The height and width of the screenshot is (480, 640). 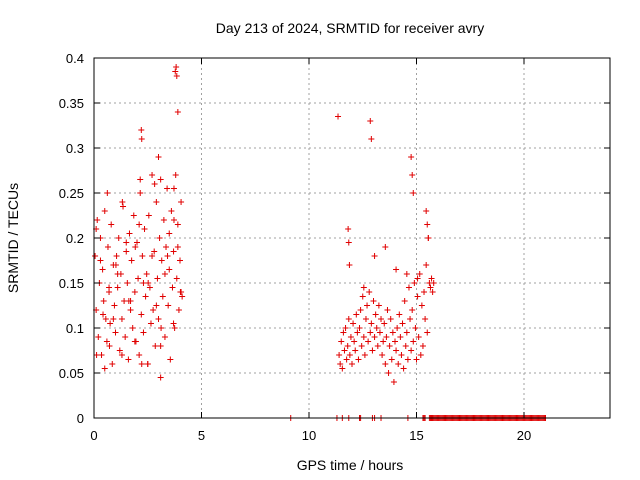 What do you see at coordinates (71, 283) in the screenshot?
I see `y-tick-label: 0.15` at bounding box center [71, 283].